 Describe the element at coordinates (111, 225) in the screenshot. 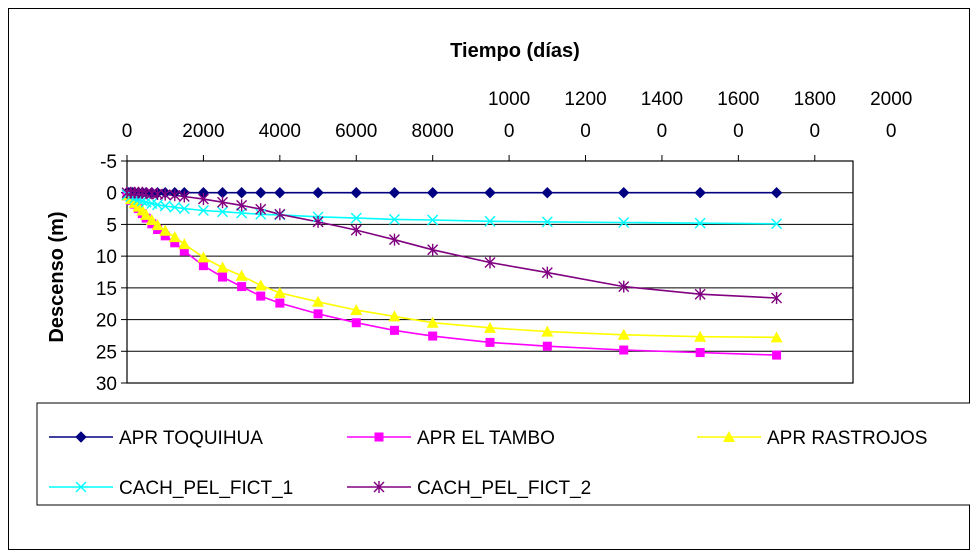

I see `y-tick-label: 5` at that location.